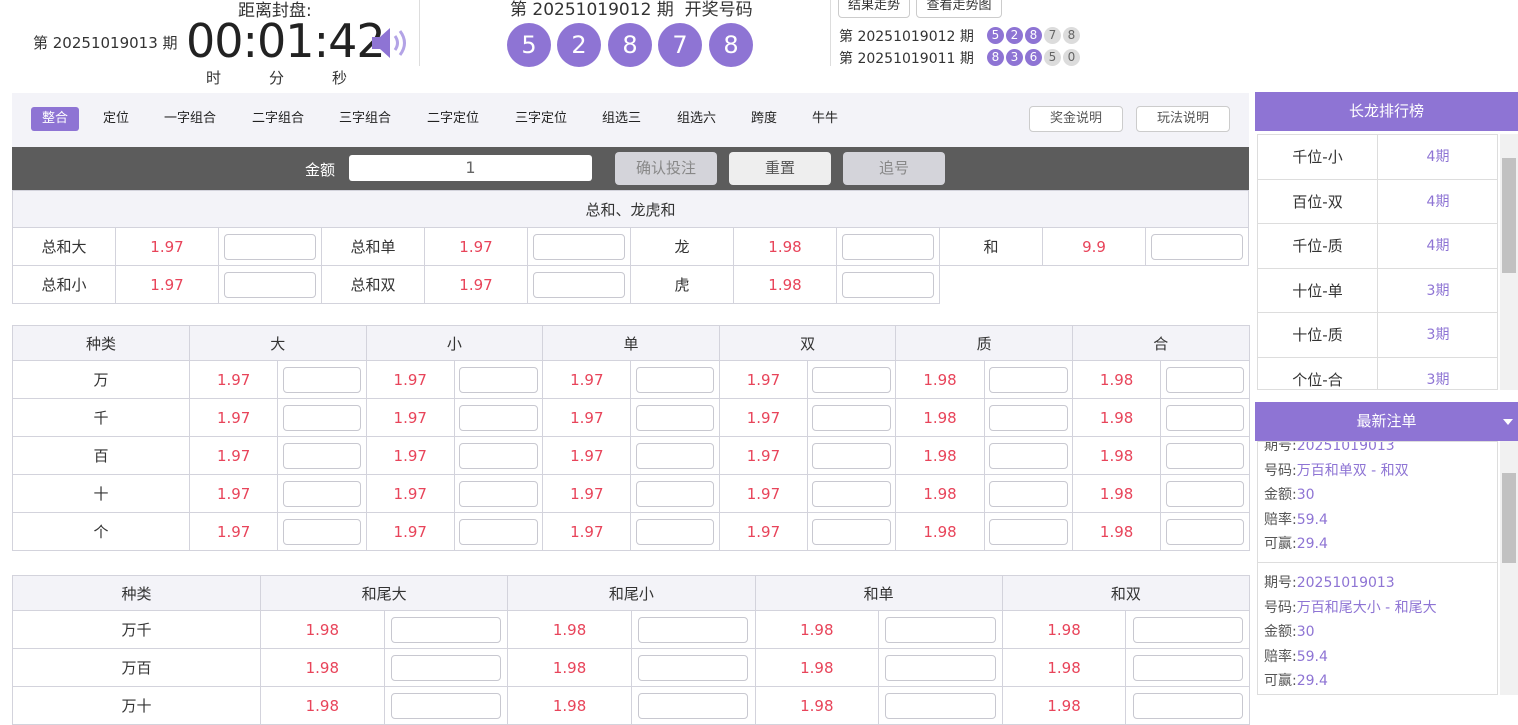 This screenshot has width=1518, height=725. What do you see at coordinates (959, 9) in the screenshot?
I see `header-button: 查看走势图` at bounding box center [959, 9].